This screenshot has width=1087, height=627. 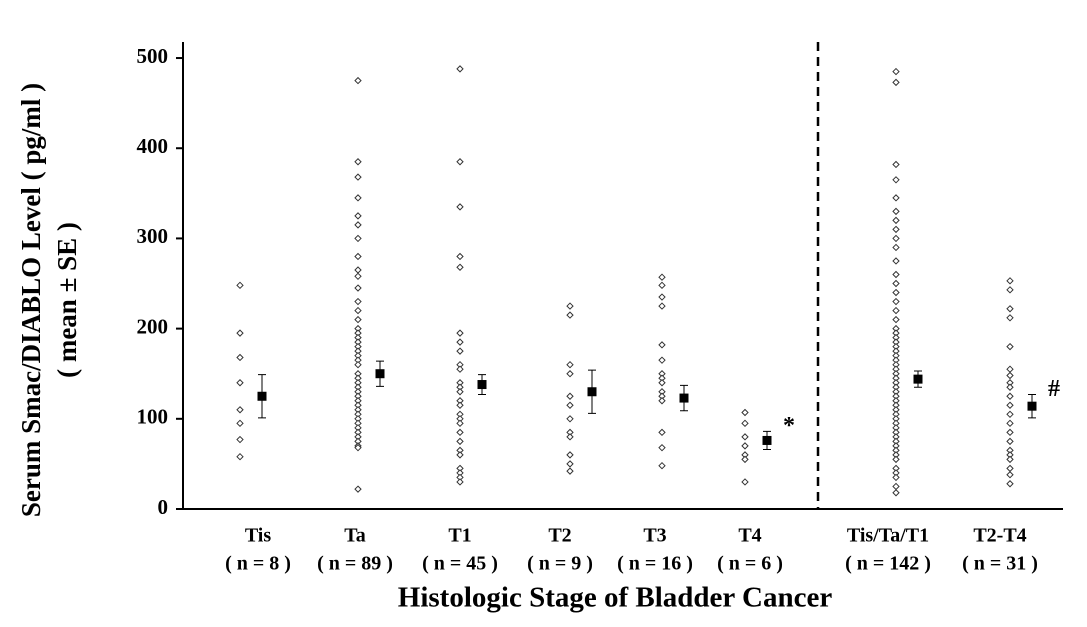 I want to click on annotation: #, so click(x=1054, y=389).